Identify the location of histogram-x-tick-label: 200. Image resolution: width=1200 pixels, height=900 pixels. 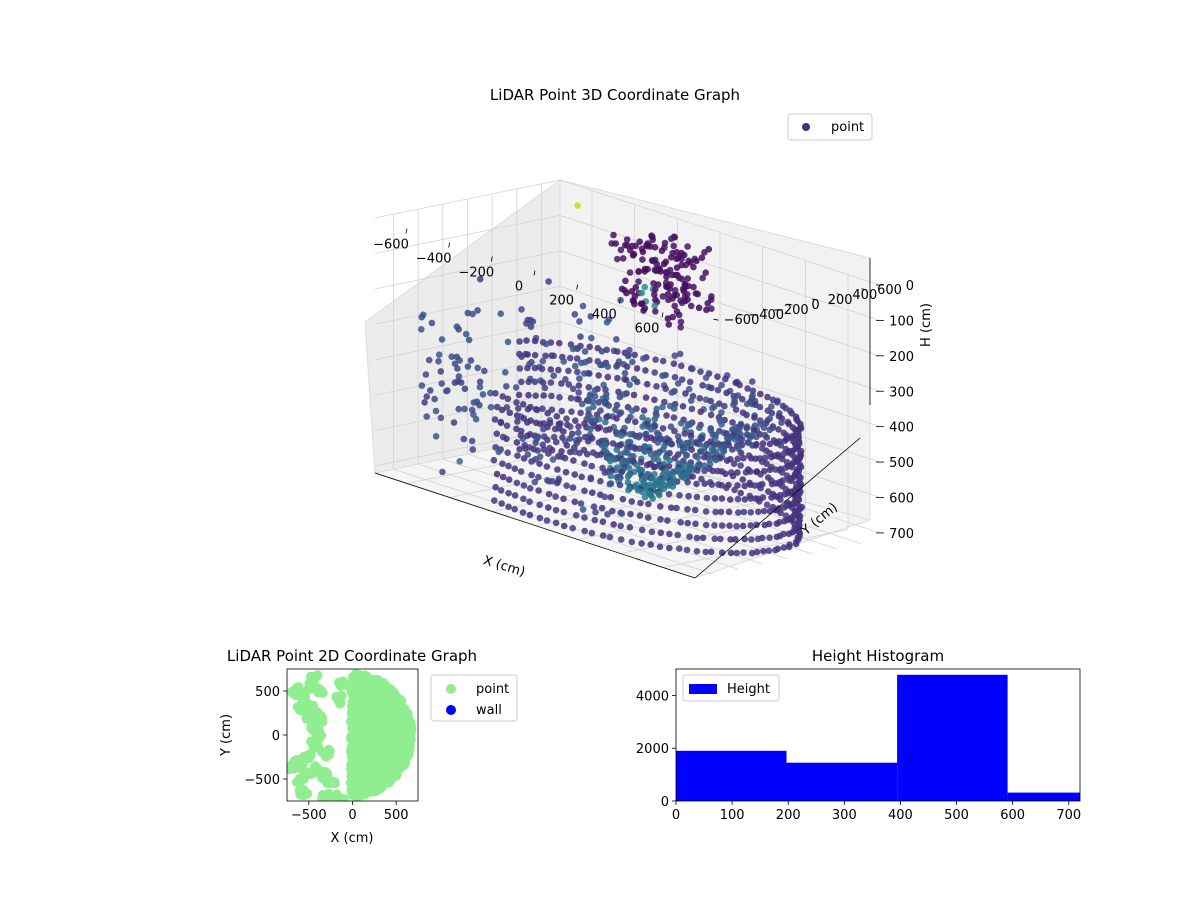
(788, 815).